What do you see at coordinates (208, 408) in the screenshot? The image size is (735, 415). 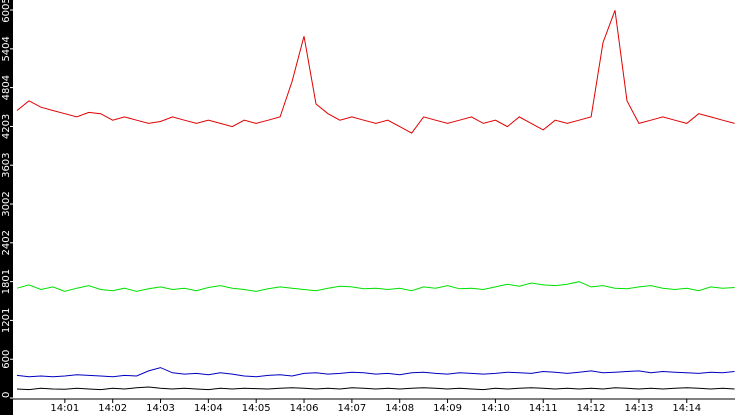 I see `x-tick-label: 14:04` at bounding box center [208, 408].